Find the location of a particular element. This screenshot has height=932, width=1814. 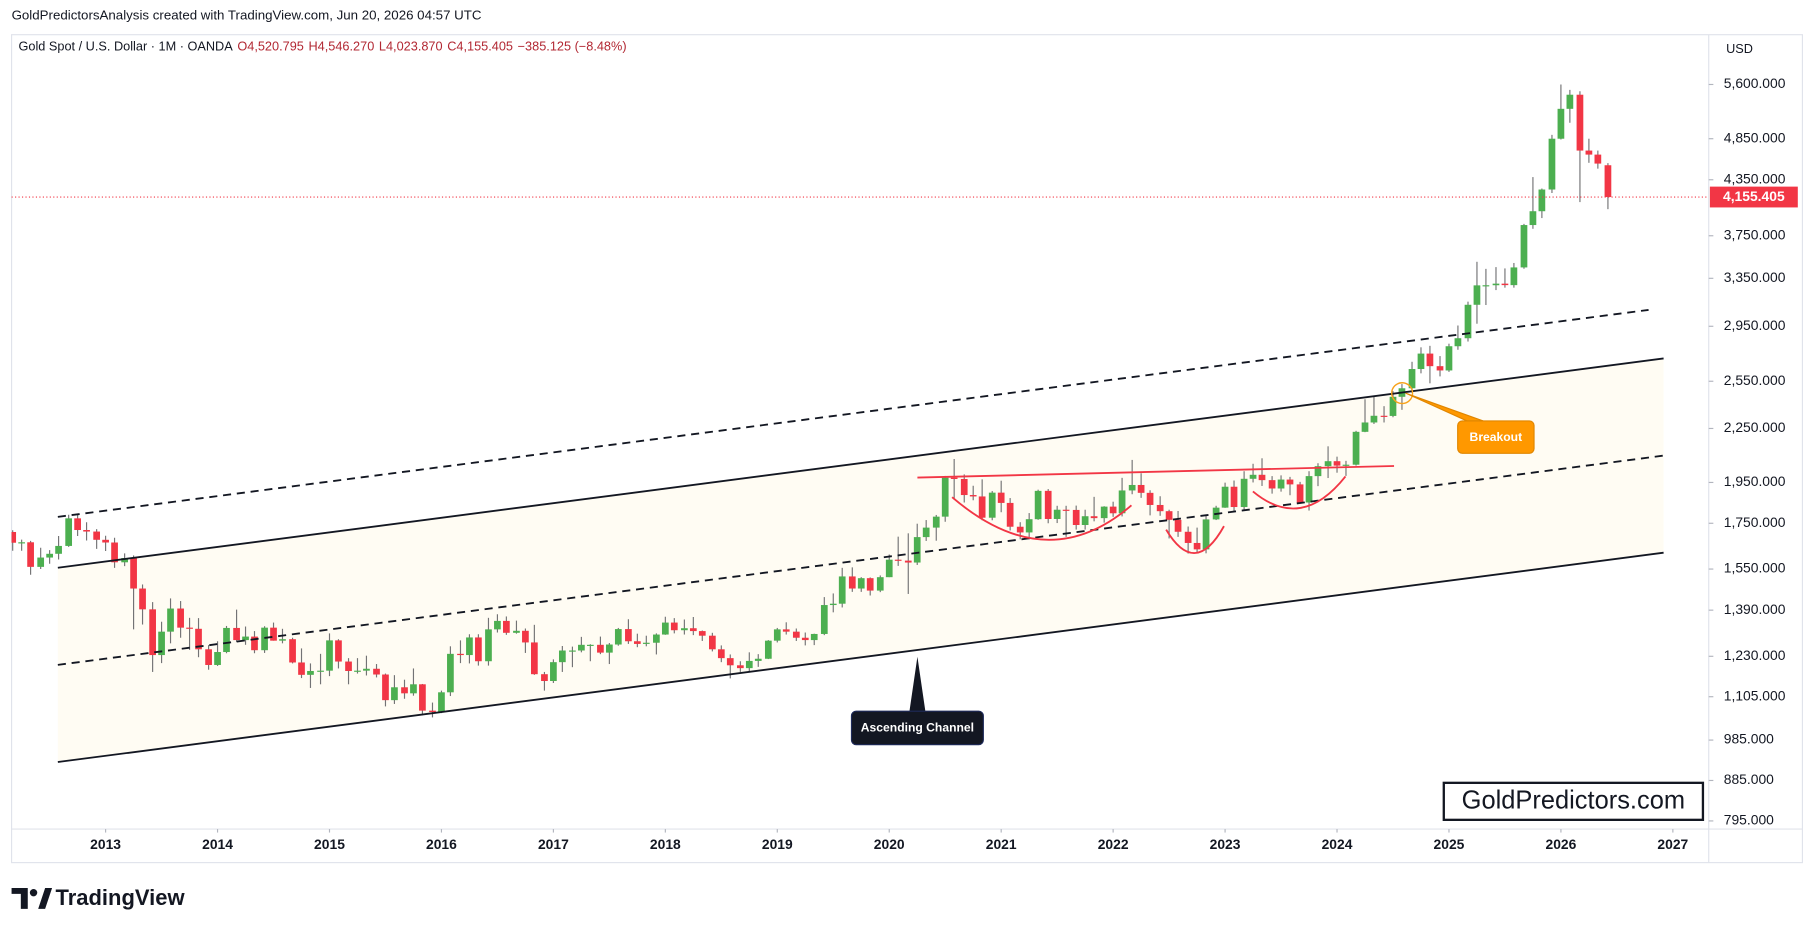

y-tick-label: 2,250.000 is located at coordinates (1755, 427).